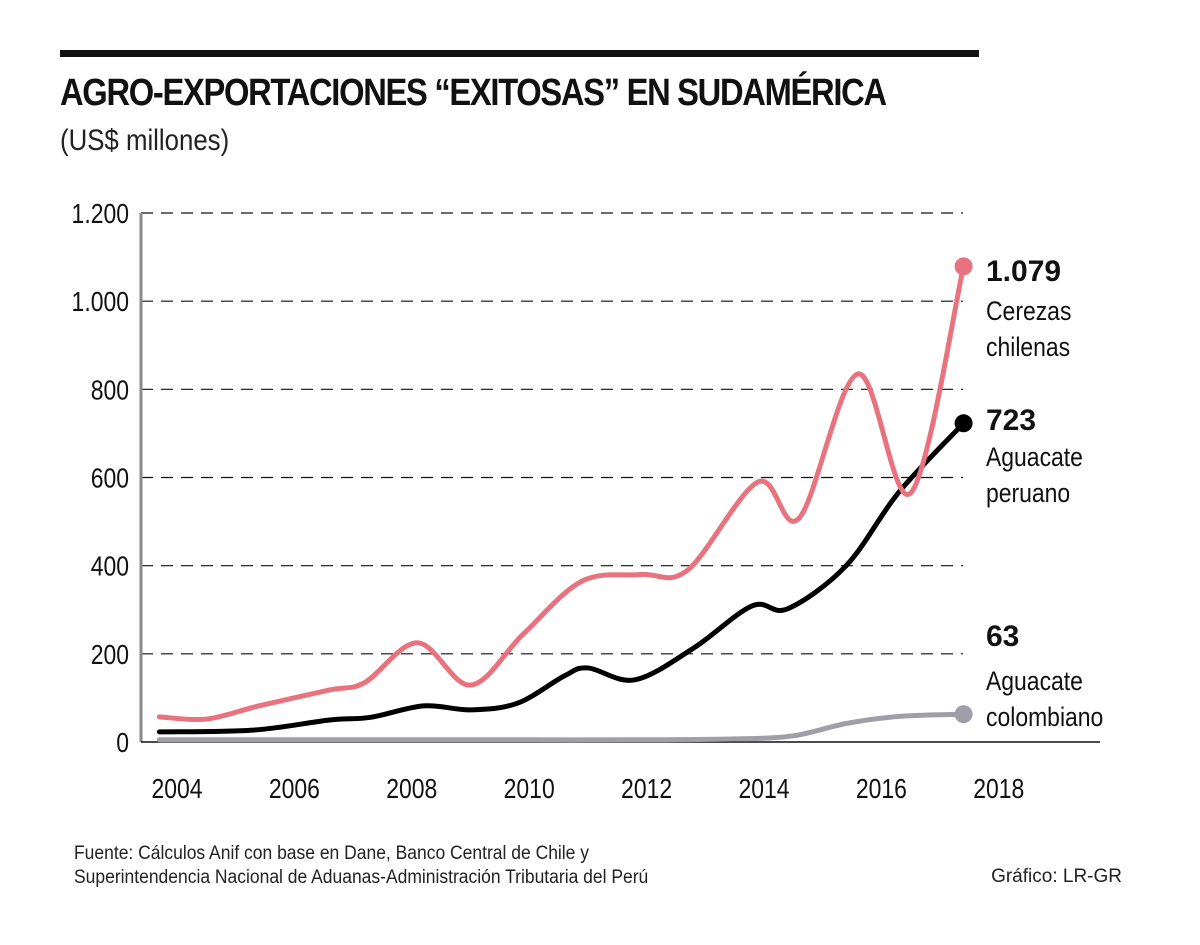  What do you see at coordinates (529, 789) in the screenshot?
I see `x-tick-label: 2010` at bounding box center [529, 789].